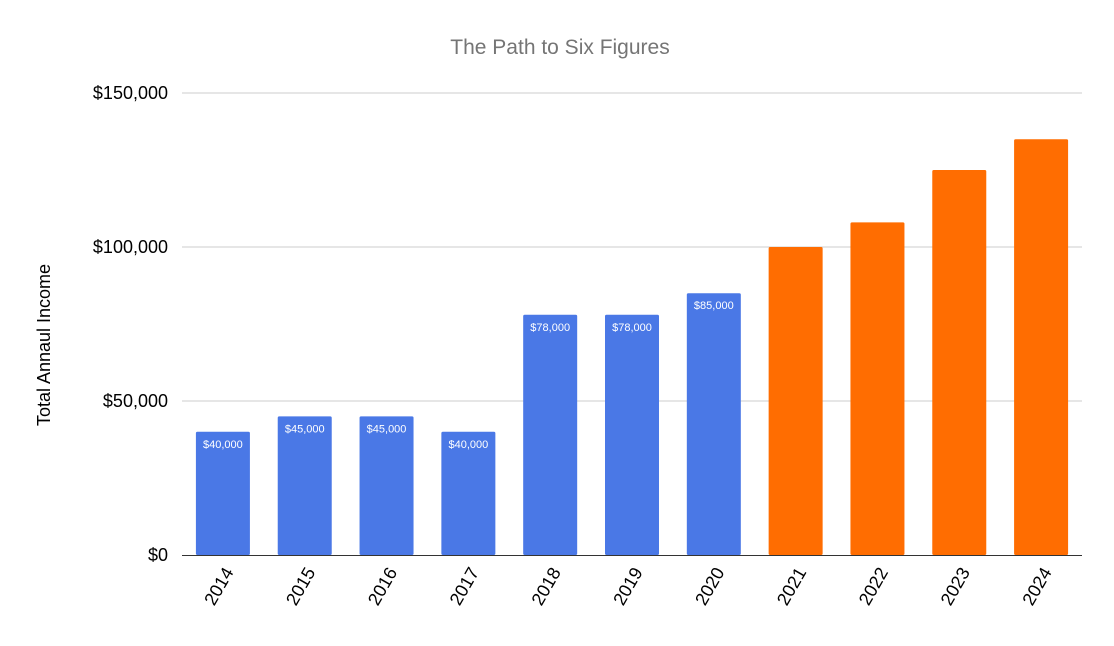 The width and height of the screenshot is (1114, 646). What do you see at coordinates (130, 247) in the screenshot?
I see `y-tick-label: $100,000` at bounding box center [130, 247].